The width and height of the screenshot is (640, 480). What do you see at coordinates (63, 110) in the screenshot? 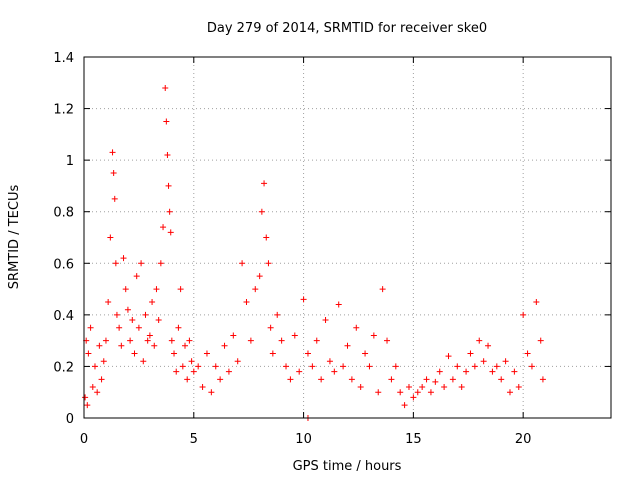
I see `y-tick-label: 1.2` at bounding box center [63, 110].